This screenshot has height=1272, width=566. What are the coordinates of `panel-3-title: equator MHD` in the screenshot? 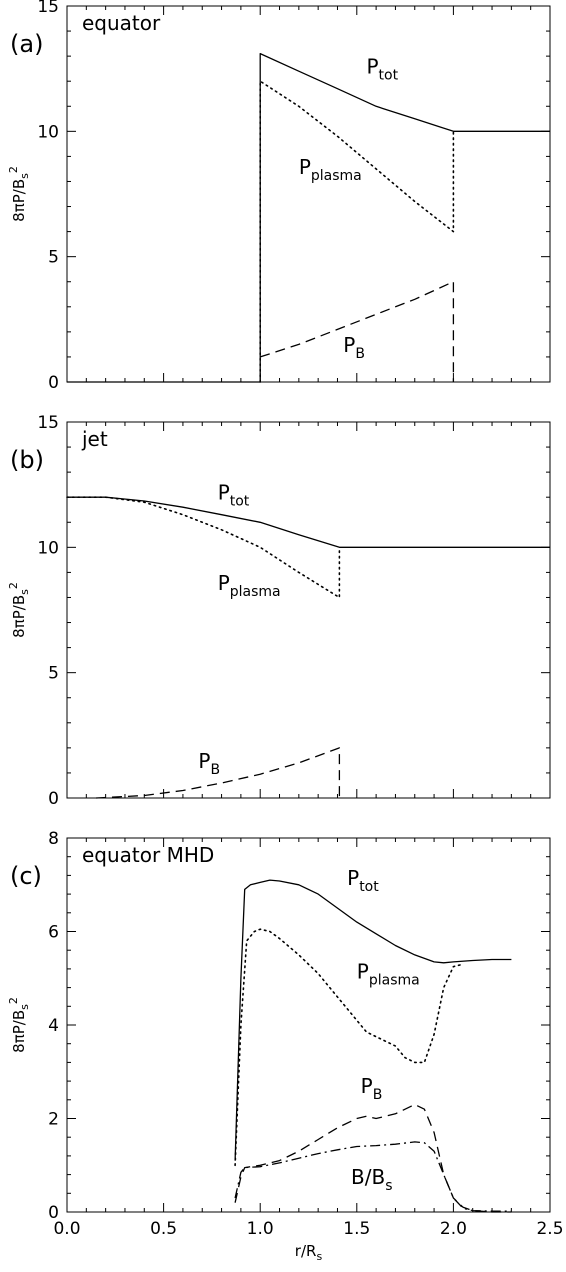 It's located at (148, 855).